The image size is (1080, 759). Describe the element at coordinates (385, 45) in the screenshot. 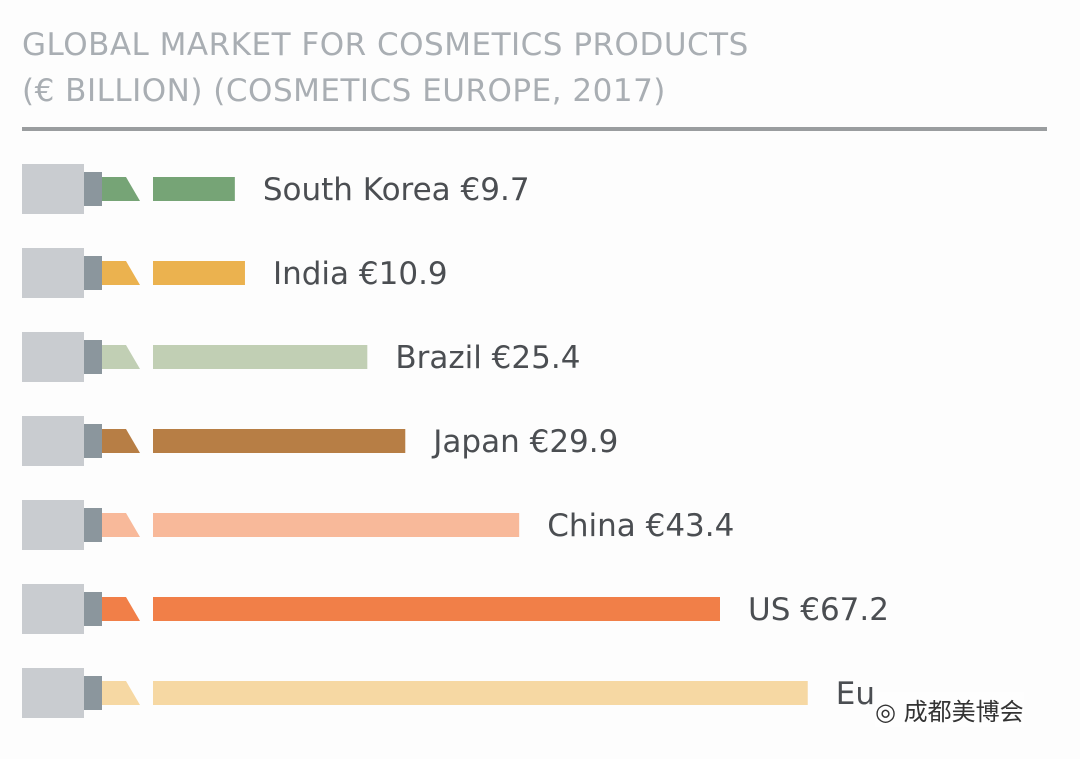

I see `chart-title: GLOBAL MARKET FOR COSMETICS PRODUCTS` at that location.